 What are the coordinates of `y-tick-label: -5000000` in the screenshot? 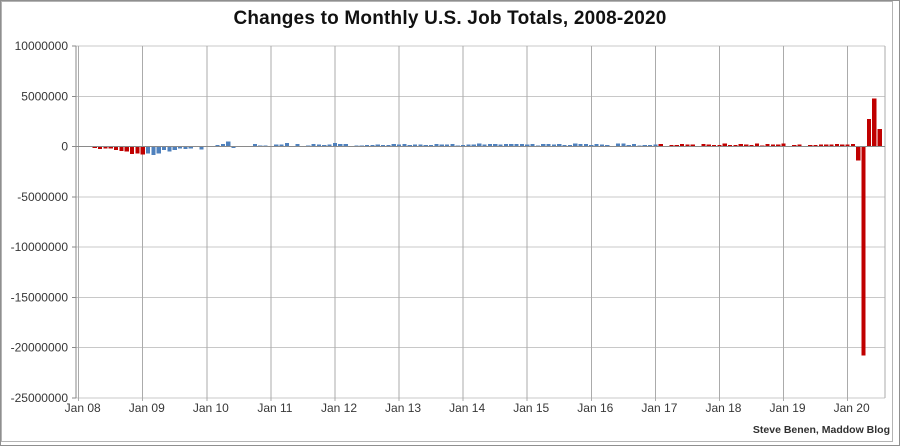 It's located at (42, 197).